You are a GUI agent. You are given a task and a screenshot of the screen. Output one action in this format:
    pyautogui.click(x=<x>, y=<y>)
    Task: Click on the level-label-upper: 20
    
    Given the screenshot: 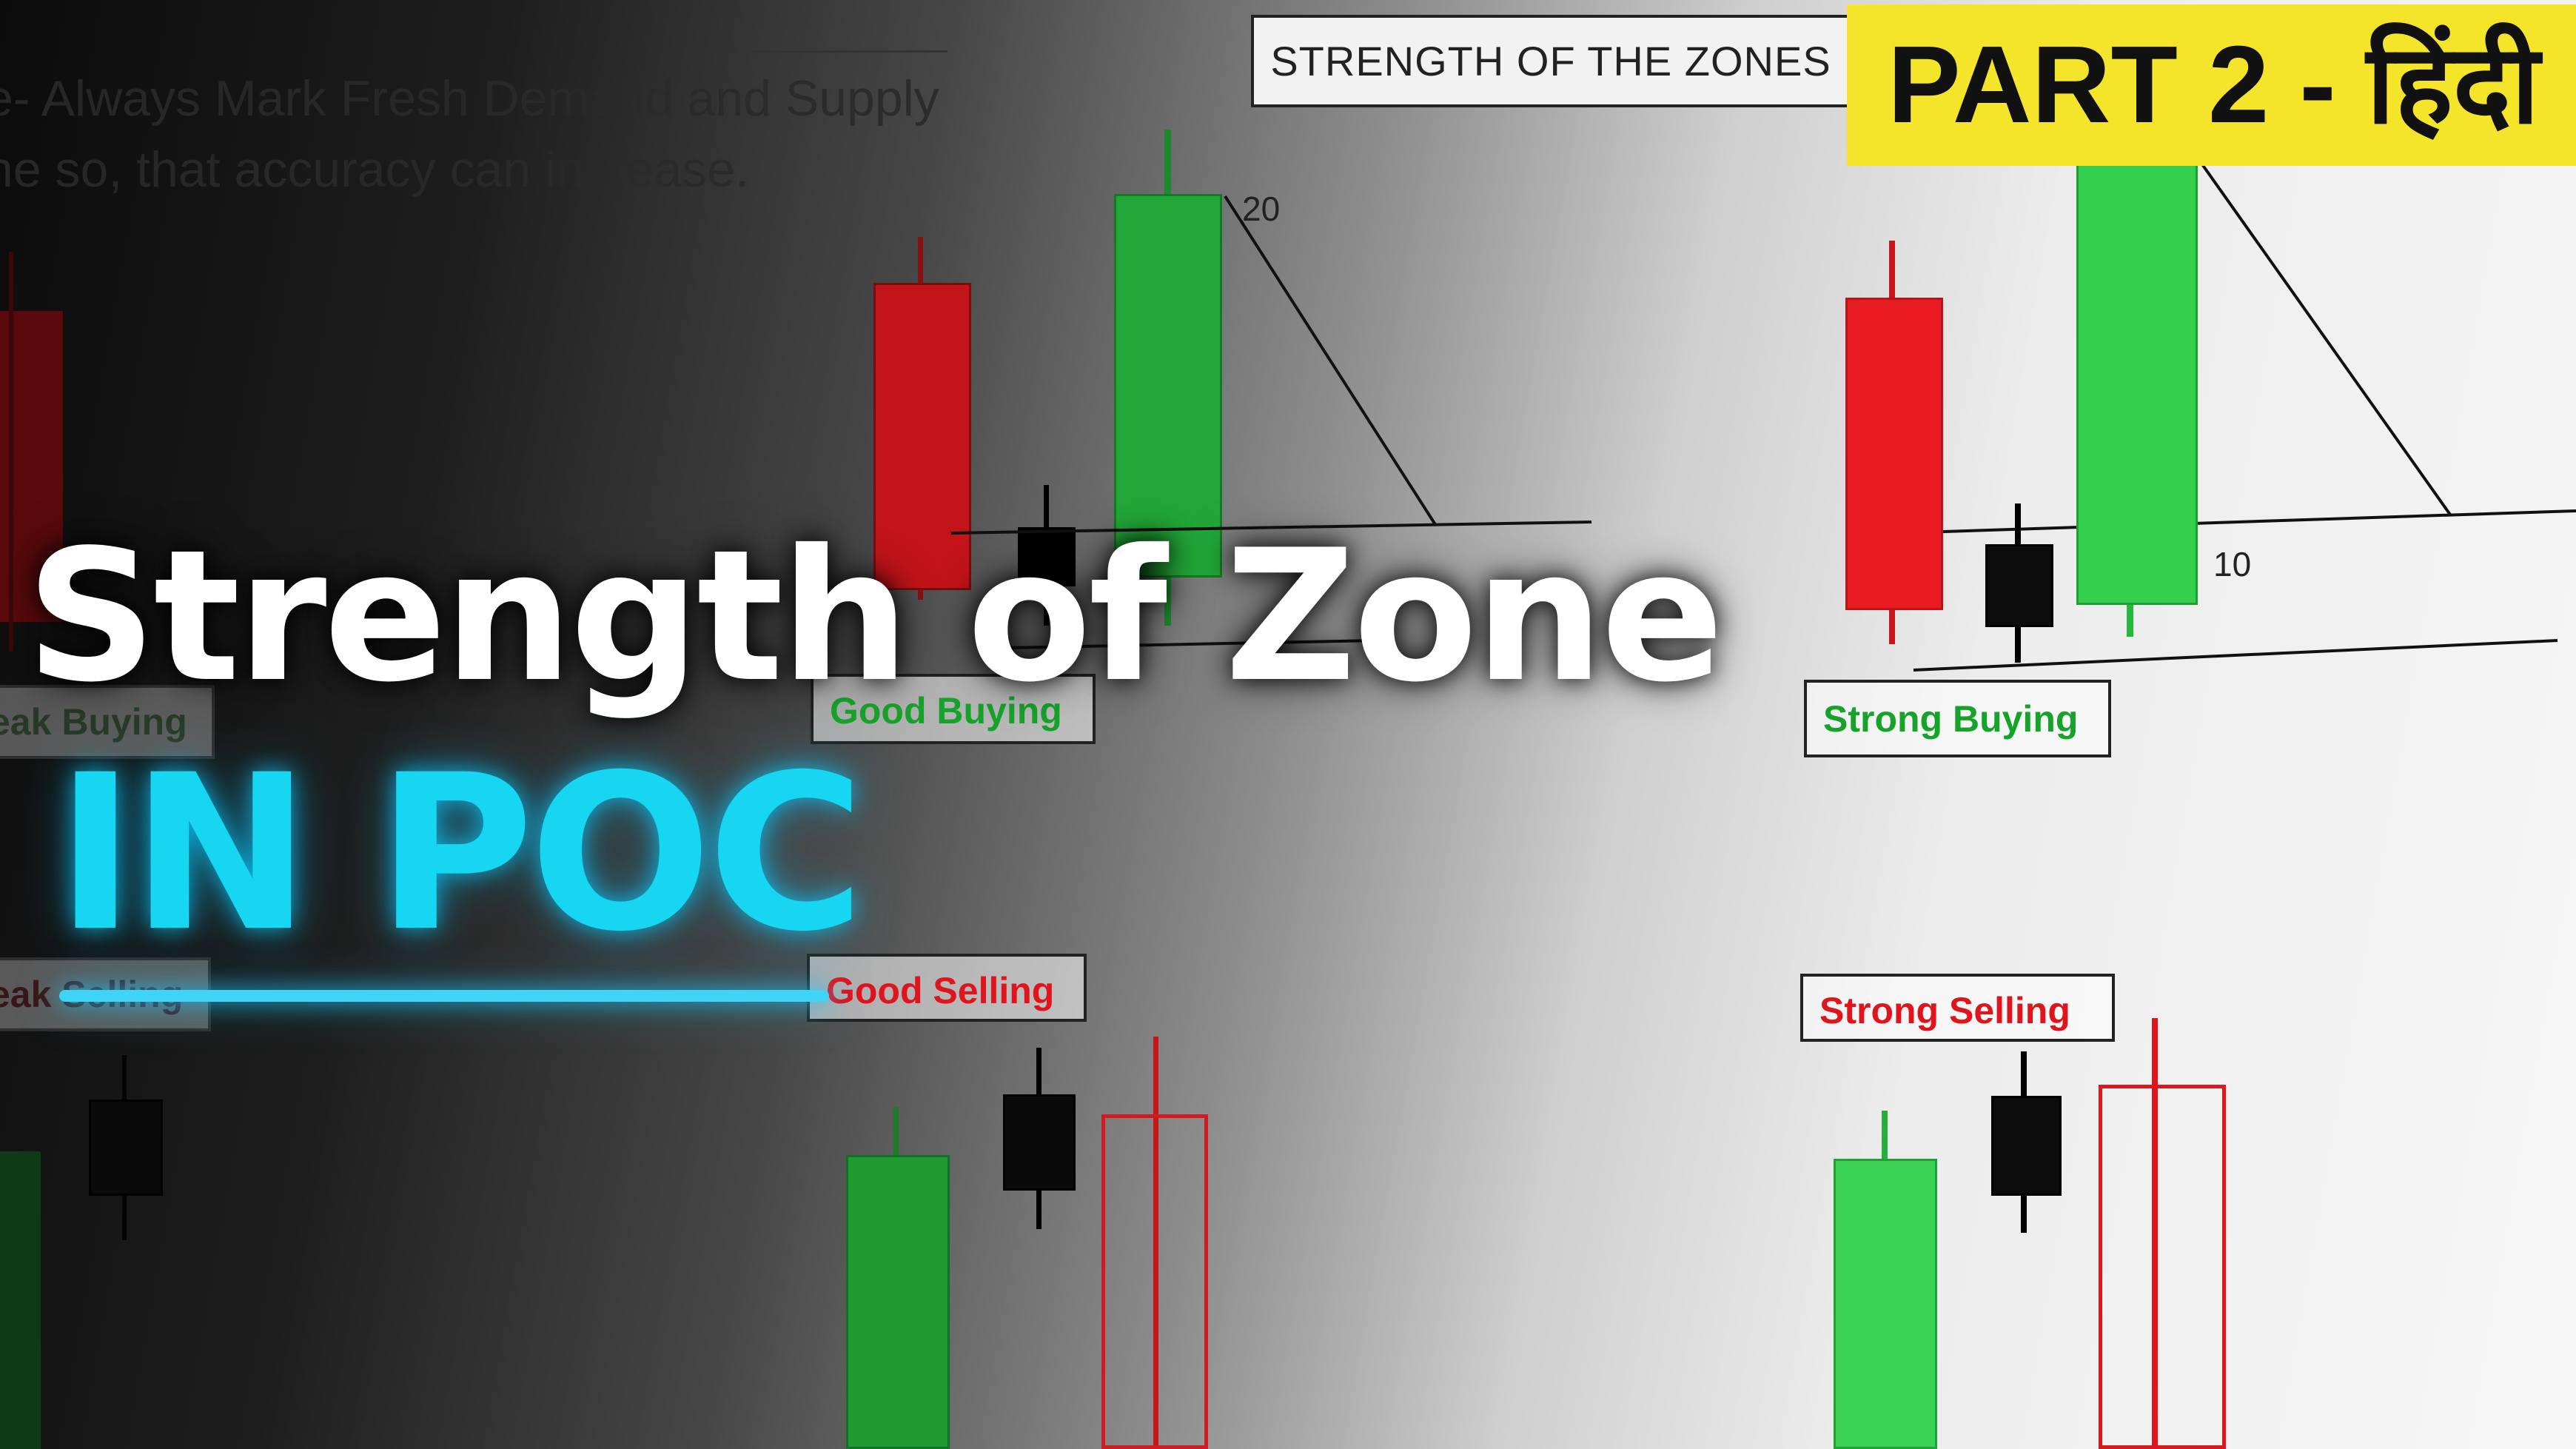 What is the action you would take?
    pyautogui.click(x=1261, y=209)
    